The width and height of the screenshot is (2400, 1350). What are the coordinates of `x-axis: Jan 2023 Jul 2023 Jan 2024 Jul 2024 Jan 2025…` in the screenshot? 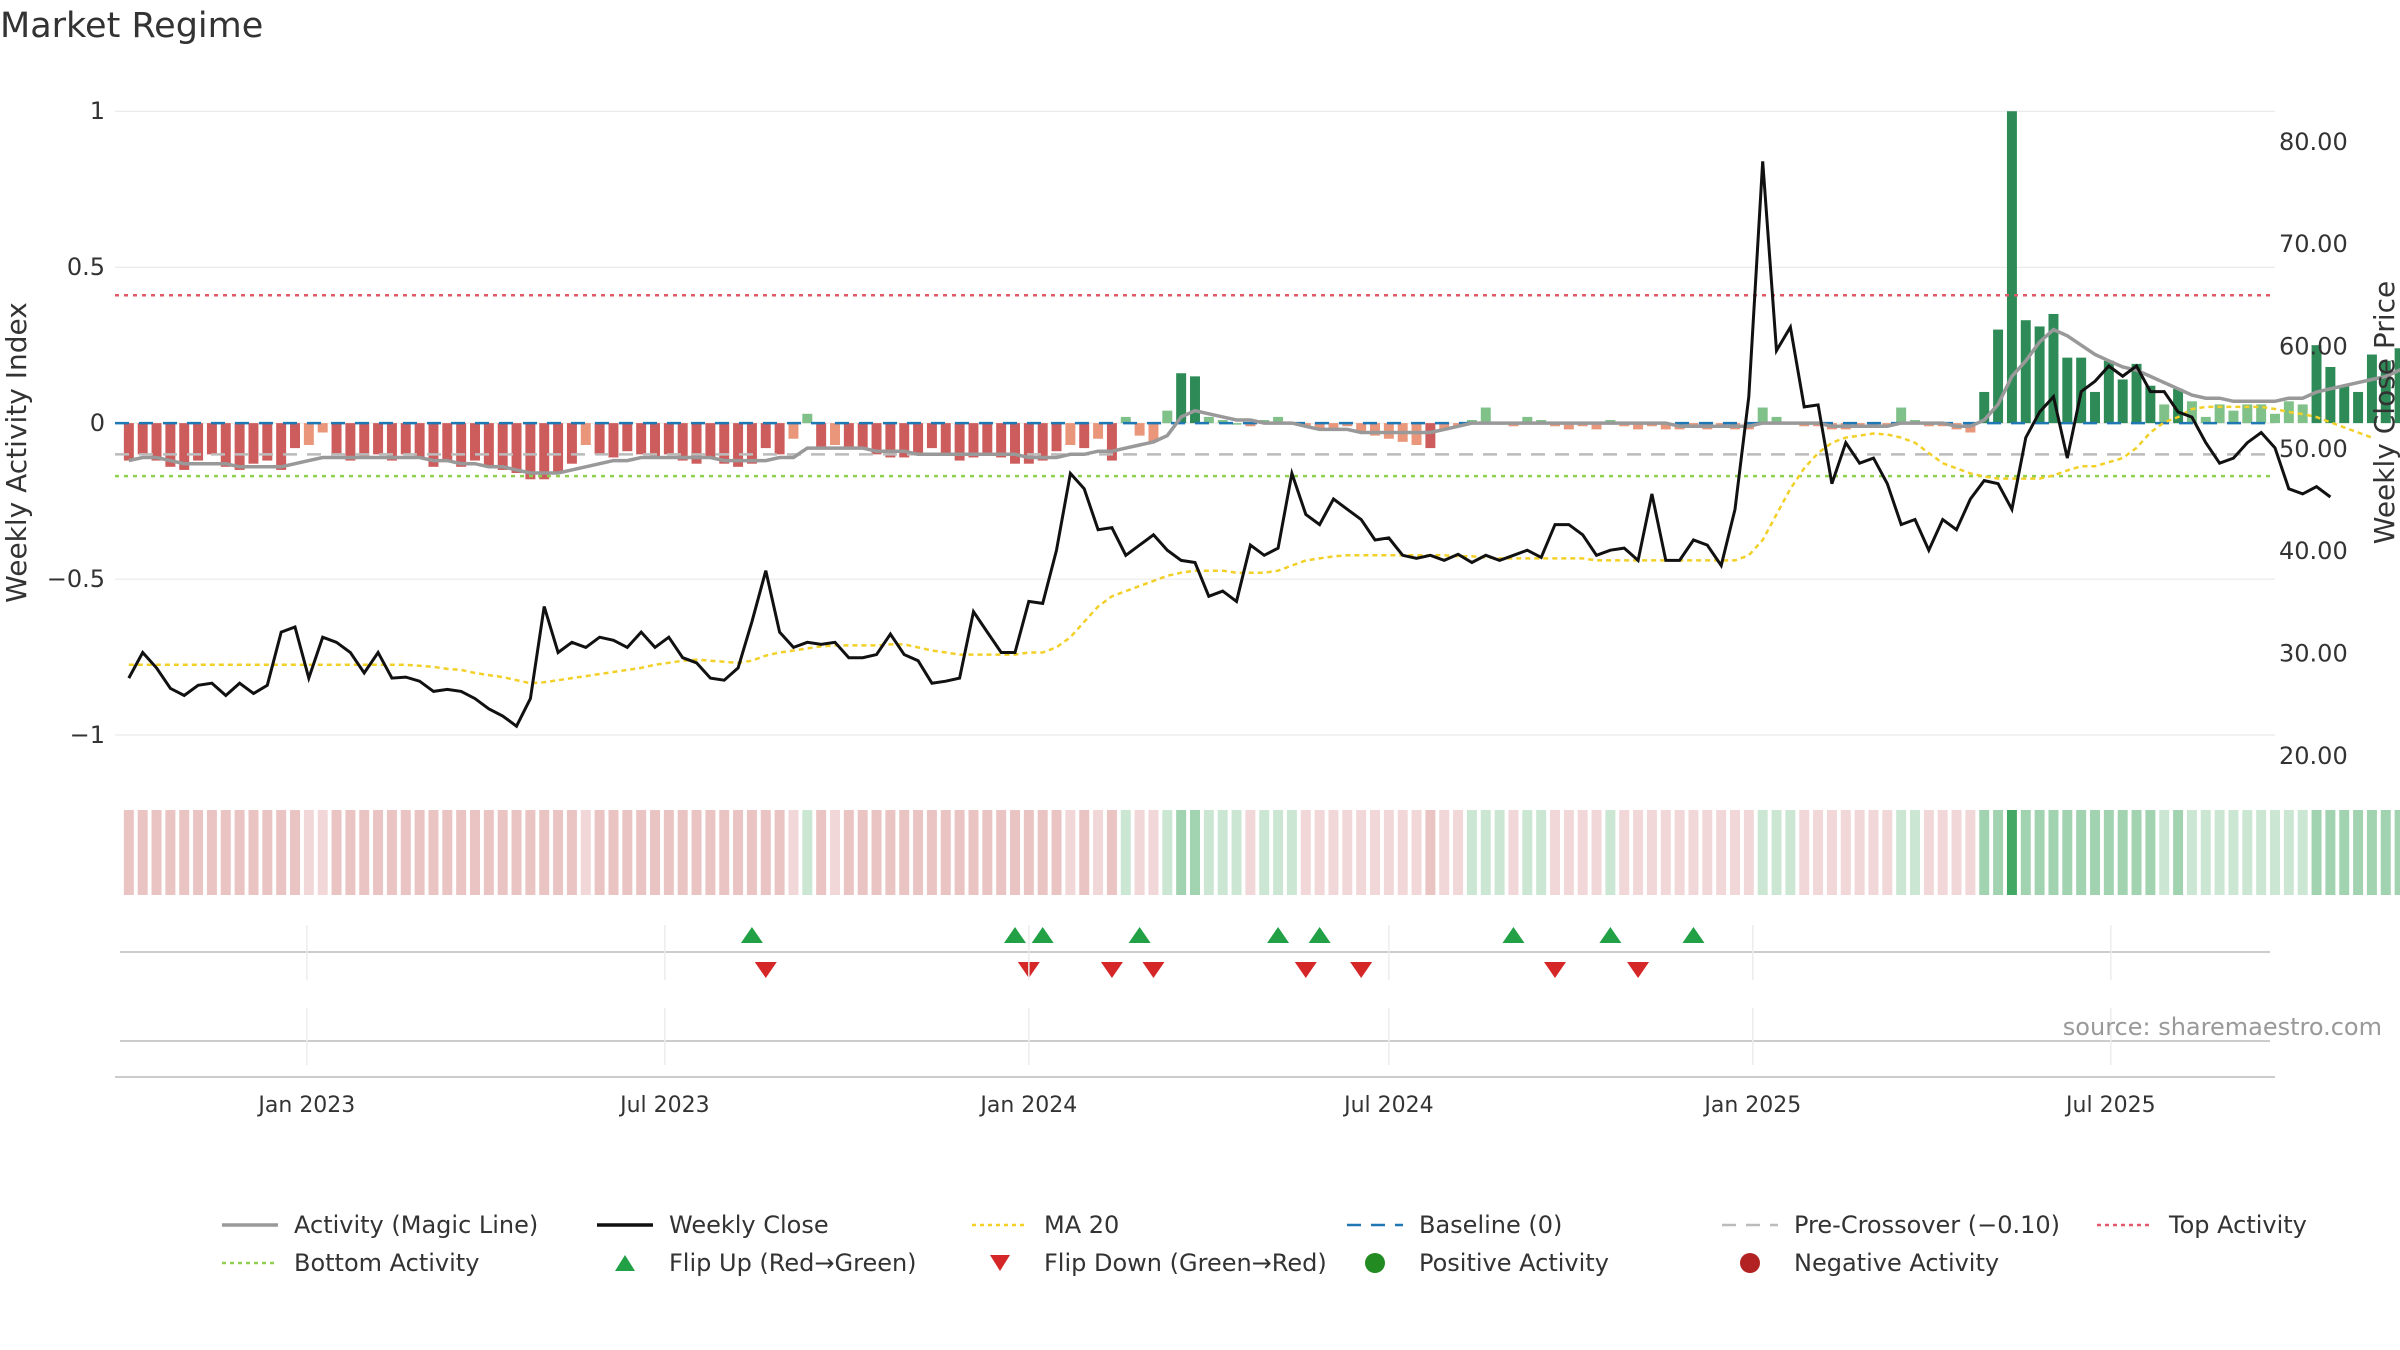 It's located at (1195, 1021).